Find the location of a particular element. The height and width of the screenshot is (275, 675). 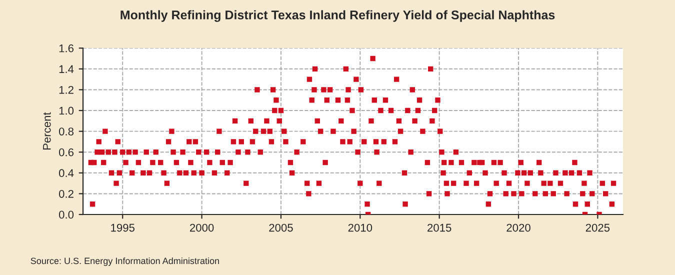

y-tick-label: 1.4 is located at coordinates (66, 69).